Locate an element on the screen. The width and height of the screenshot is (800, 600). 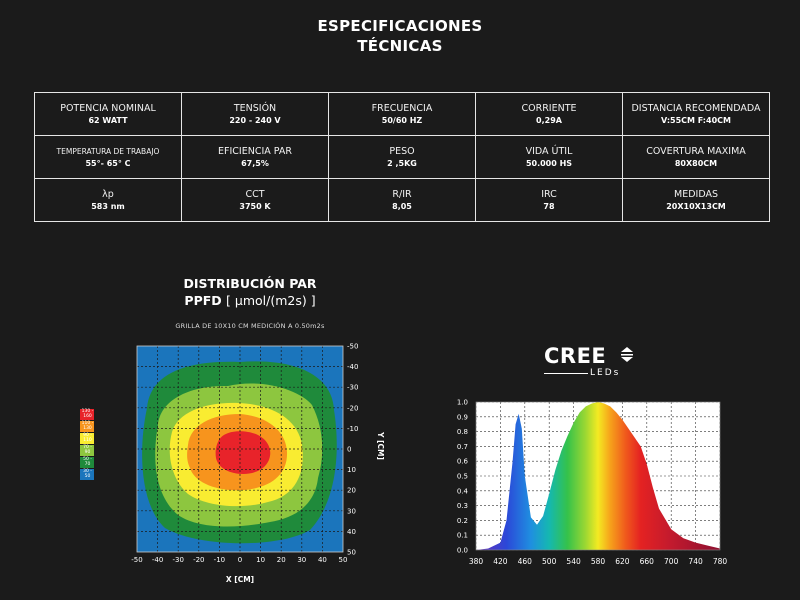
heatmap-y-tick: -40 is located at coordinates (352, 367).